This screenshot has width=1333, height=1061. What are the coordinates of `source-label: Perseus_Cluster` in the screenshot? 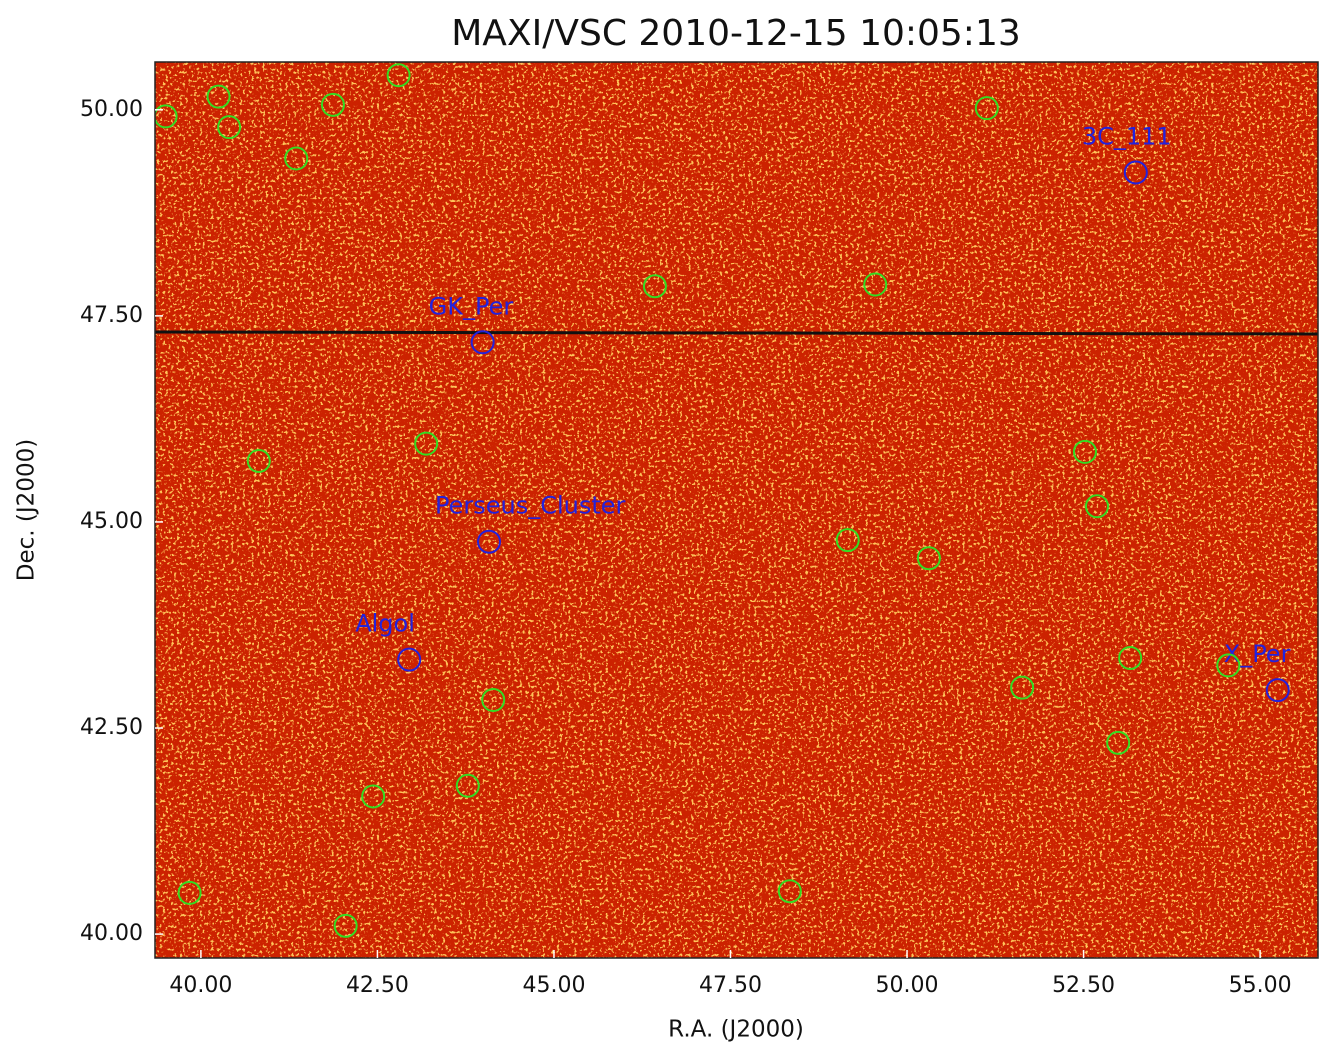 It's located at (530, 506).